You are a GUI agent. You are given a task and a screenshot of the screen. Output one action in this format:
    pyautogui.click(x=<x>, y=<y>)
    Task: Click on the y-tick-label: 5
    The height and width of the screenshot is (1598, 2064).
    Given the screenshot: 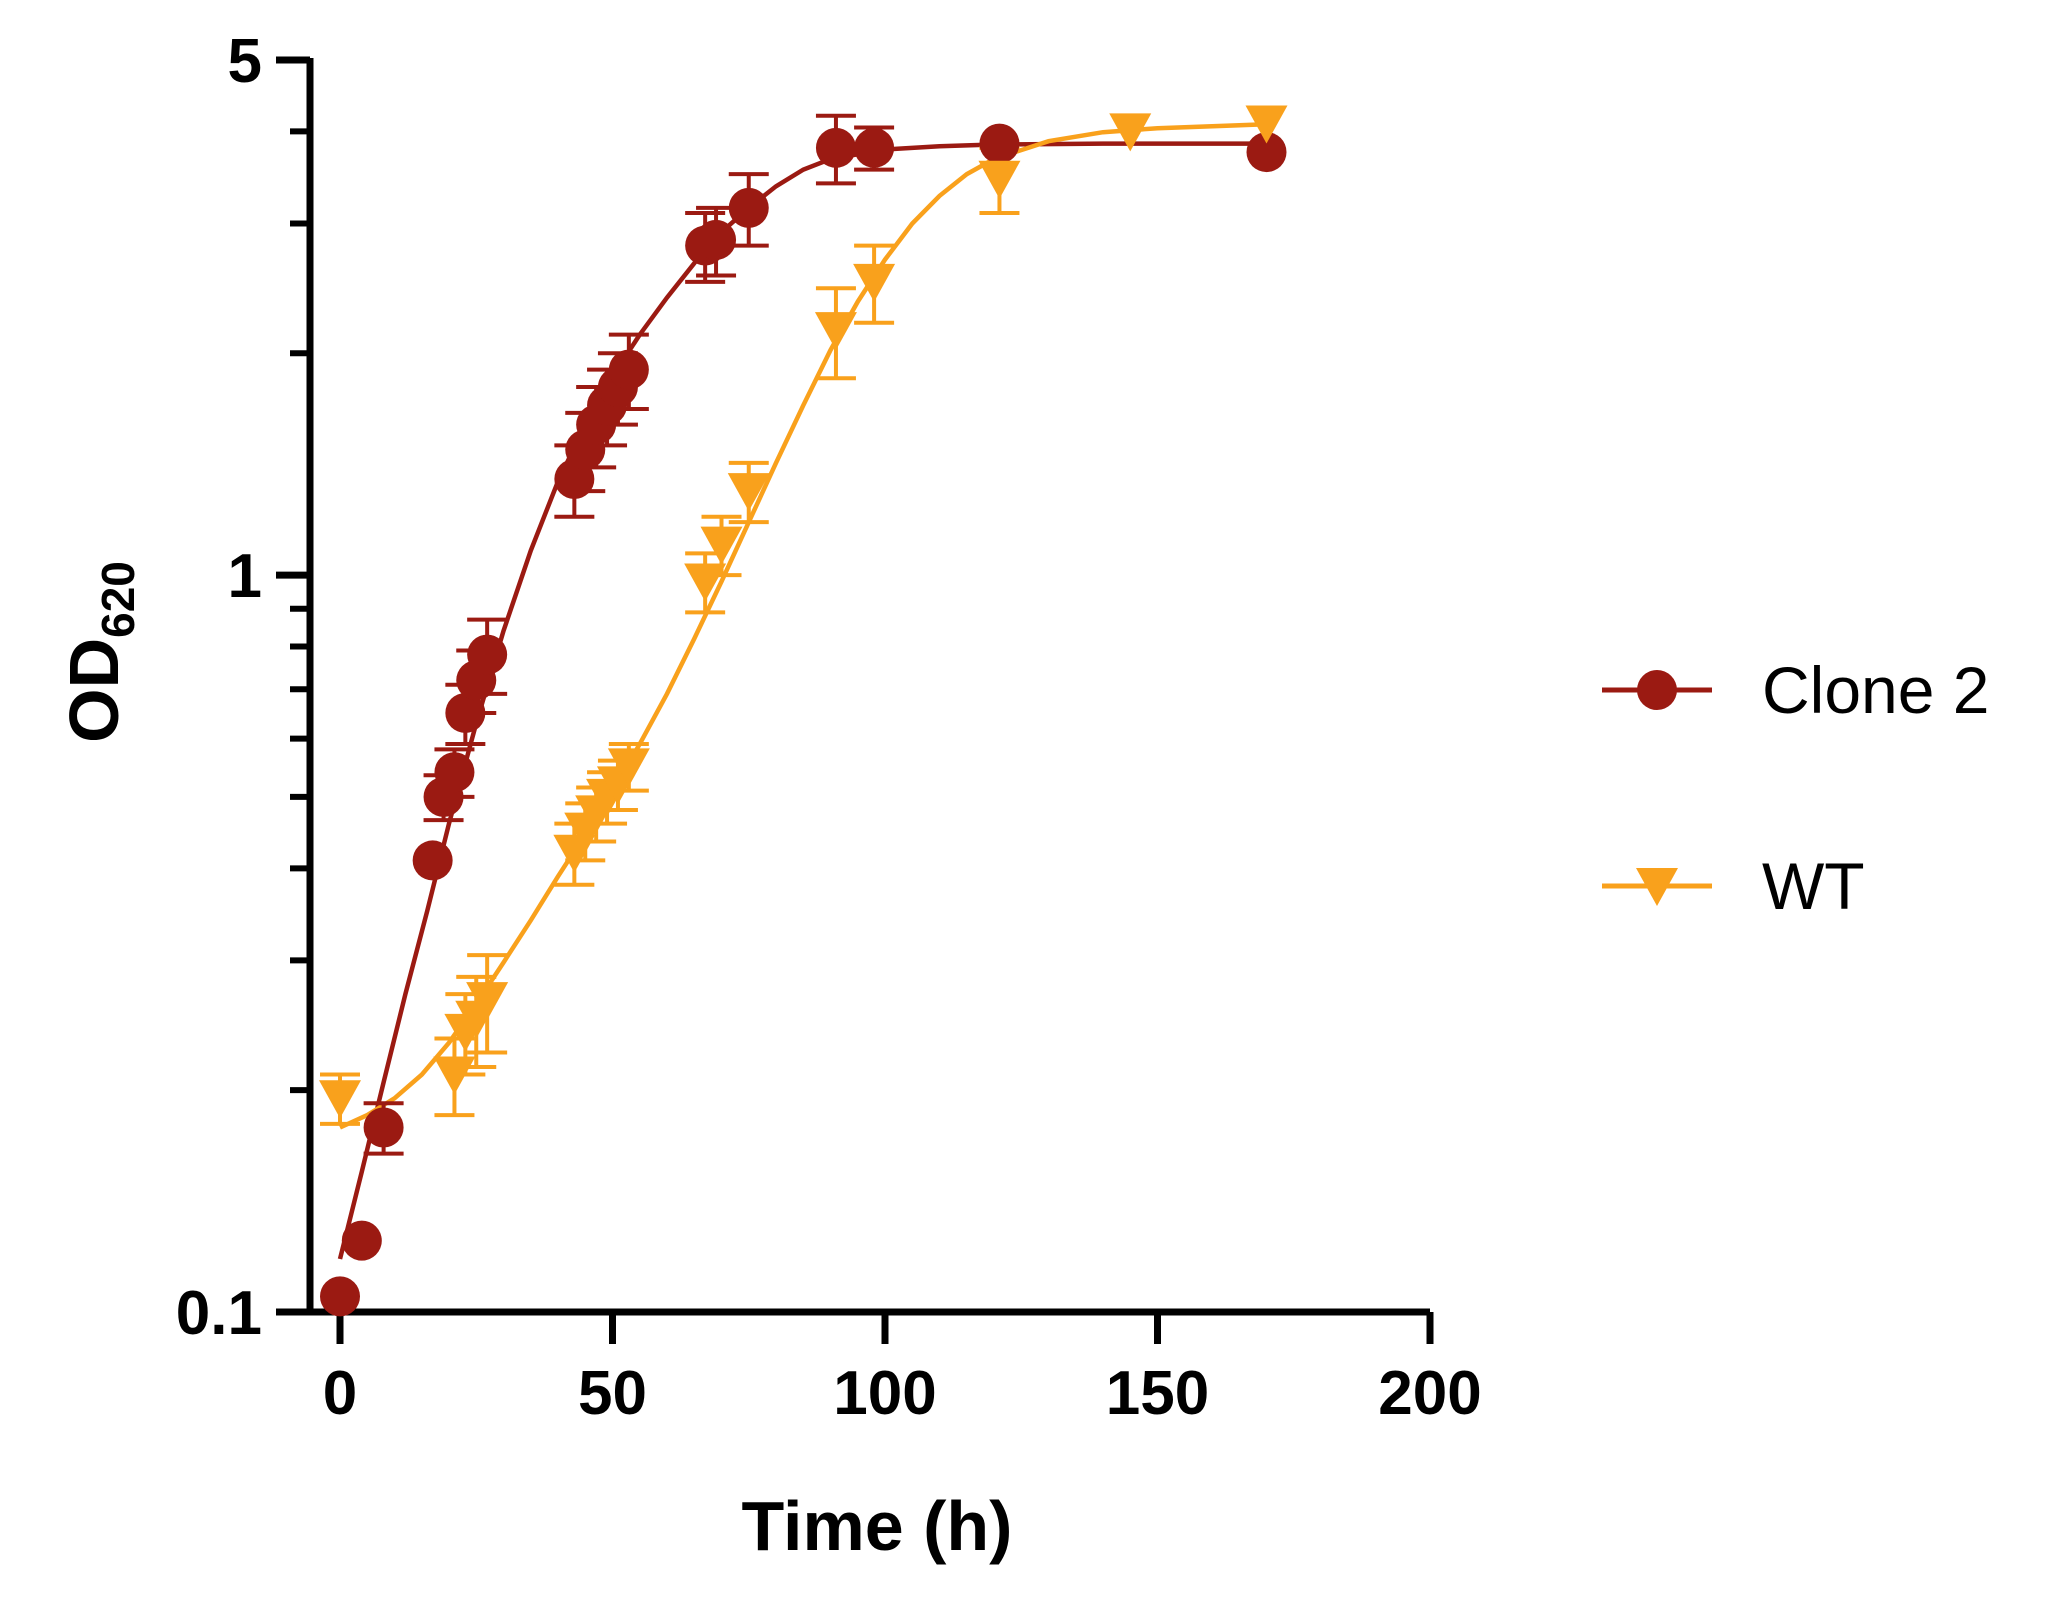 What is the action you would take?
    pyautogui.click(x=245, y=61)
    